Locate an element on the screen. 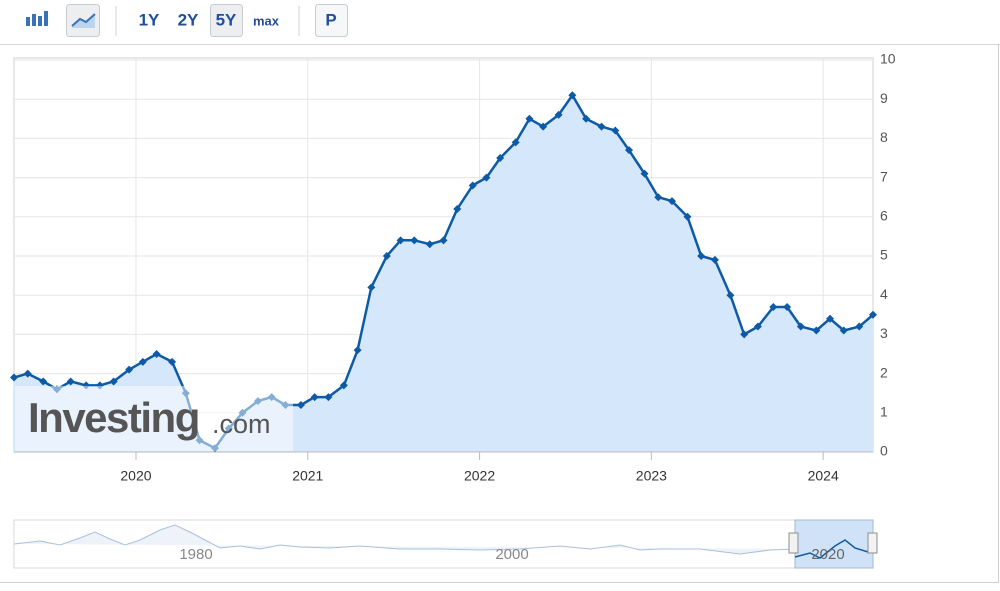 The width and height of the screenshot is (1000, 591). watermark-brand: Investing is located at coordinates (113, 417).